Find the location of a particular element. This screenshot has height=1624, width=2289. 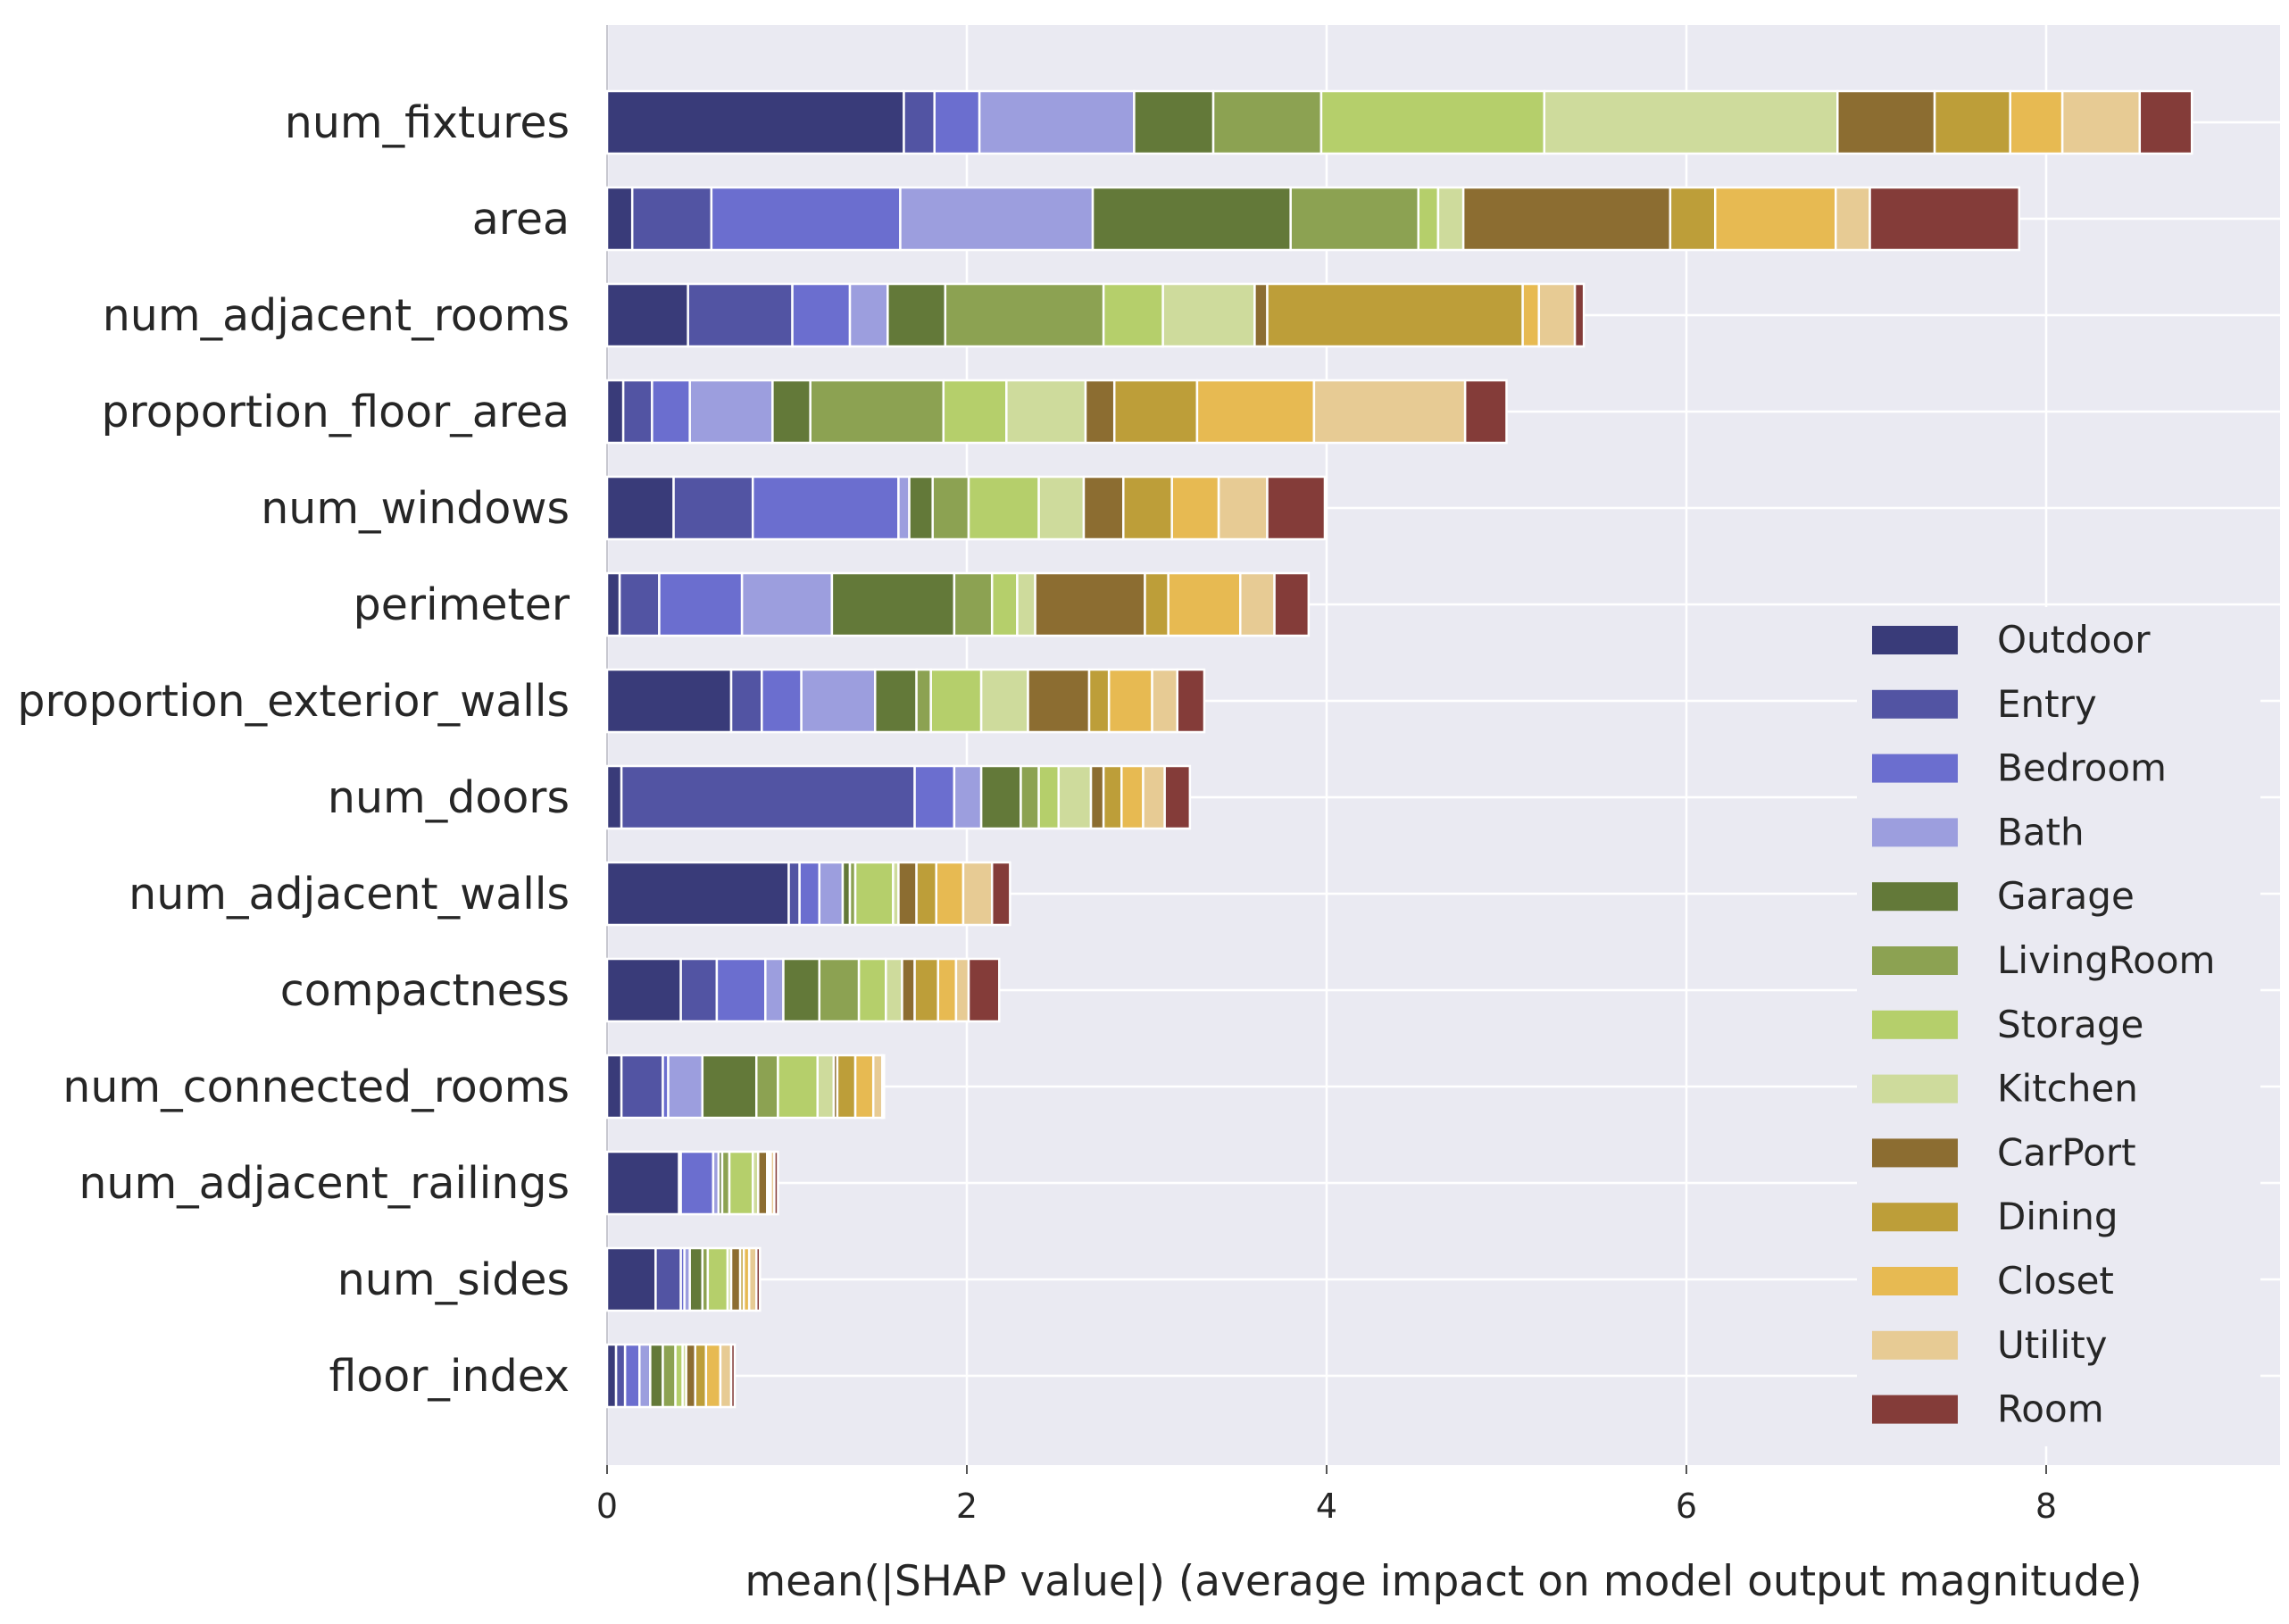

y-tick-label: num_adjacent_walls is located at coordinates (349, 894).